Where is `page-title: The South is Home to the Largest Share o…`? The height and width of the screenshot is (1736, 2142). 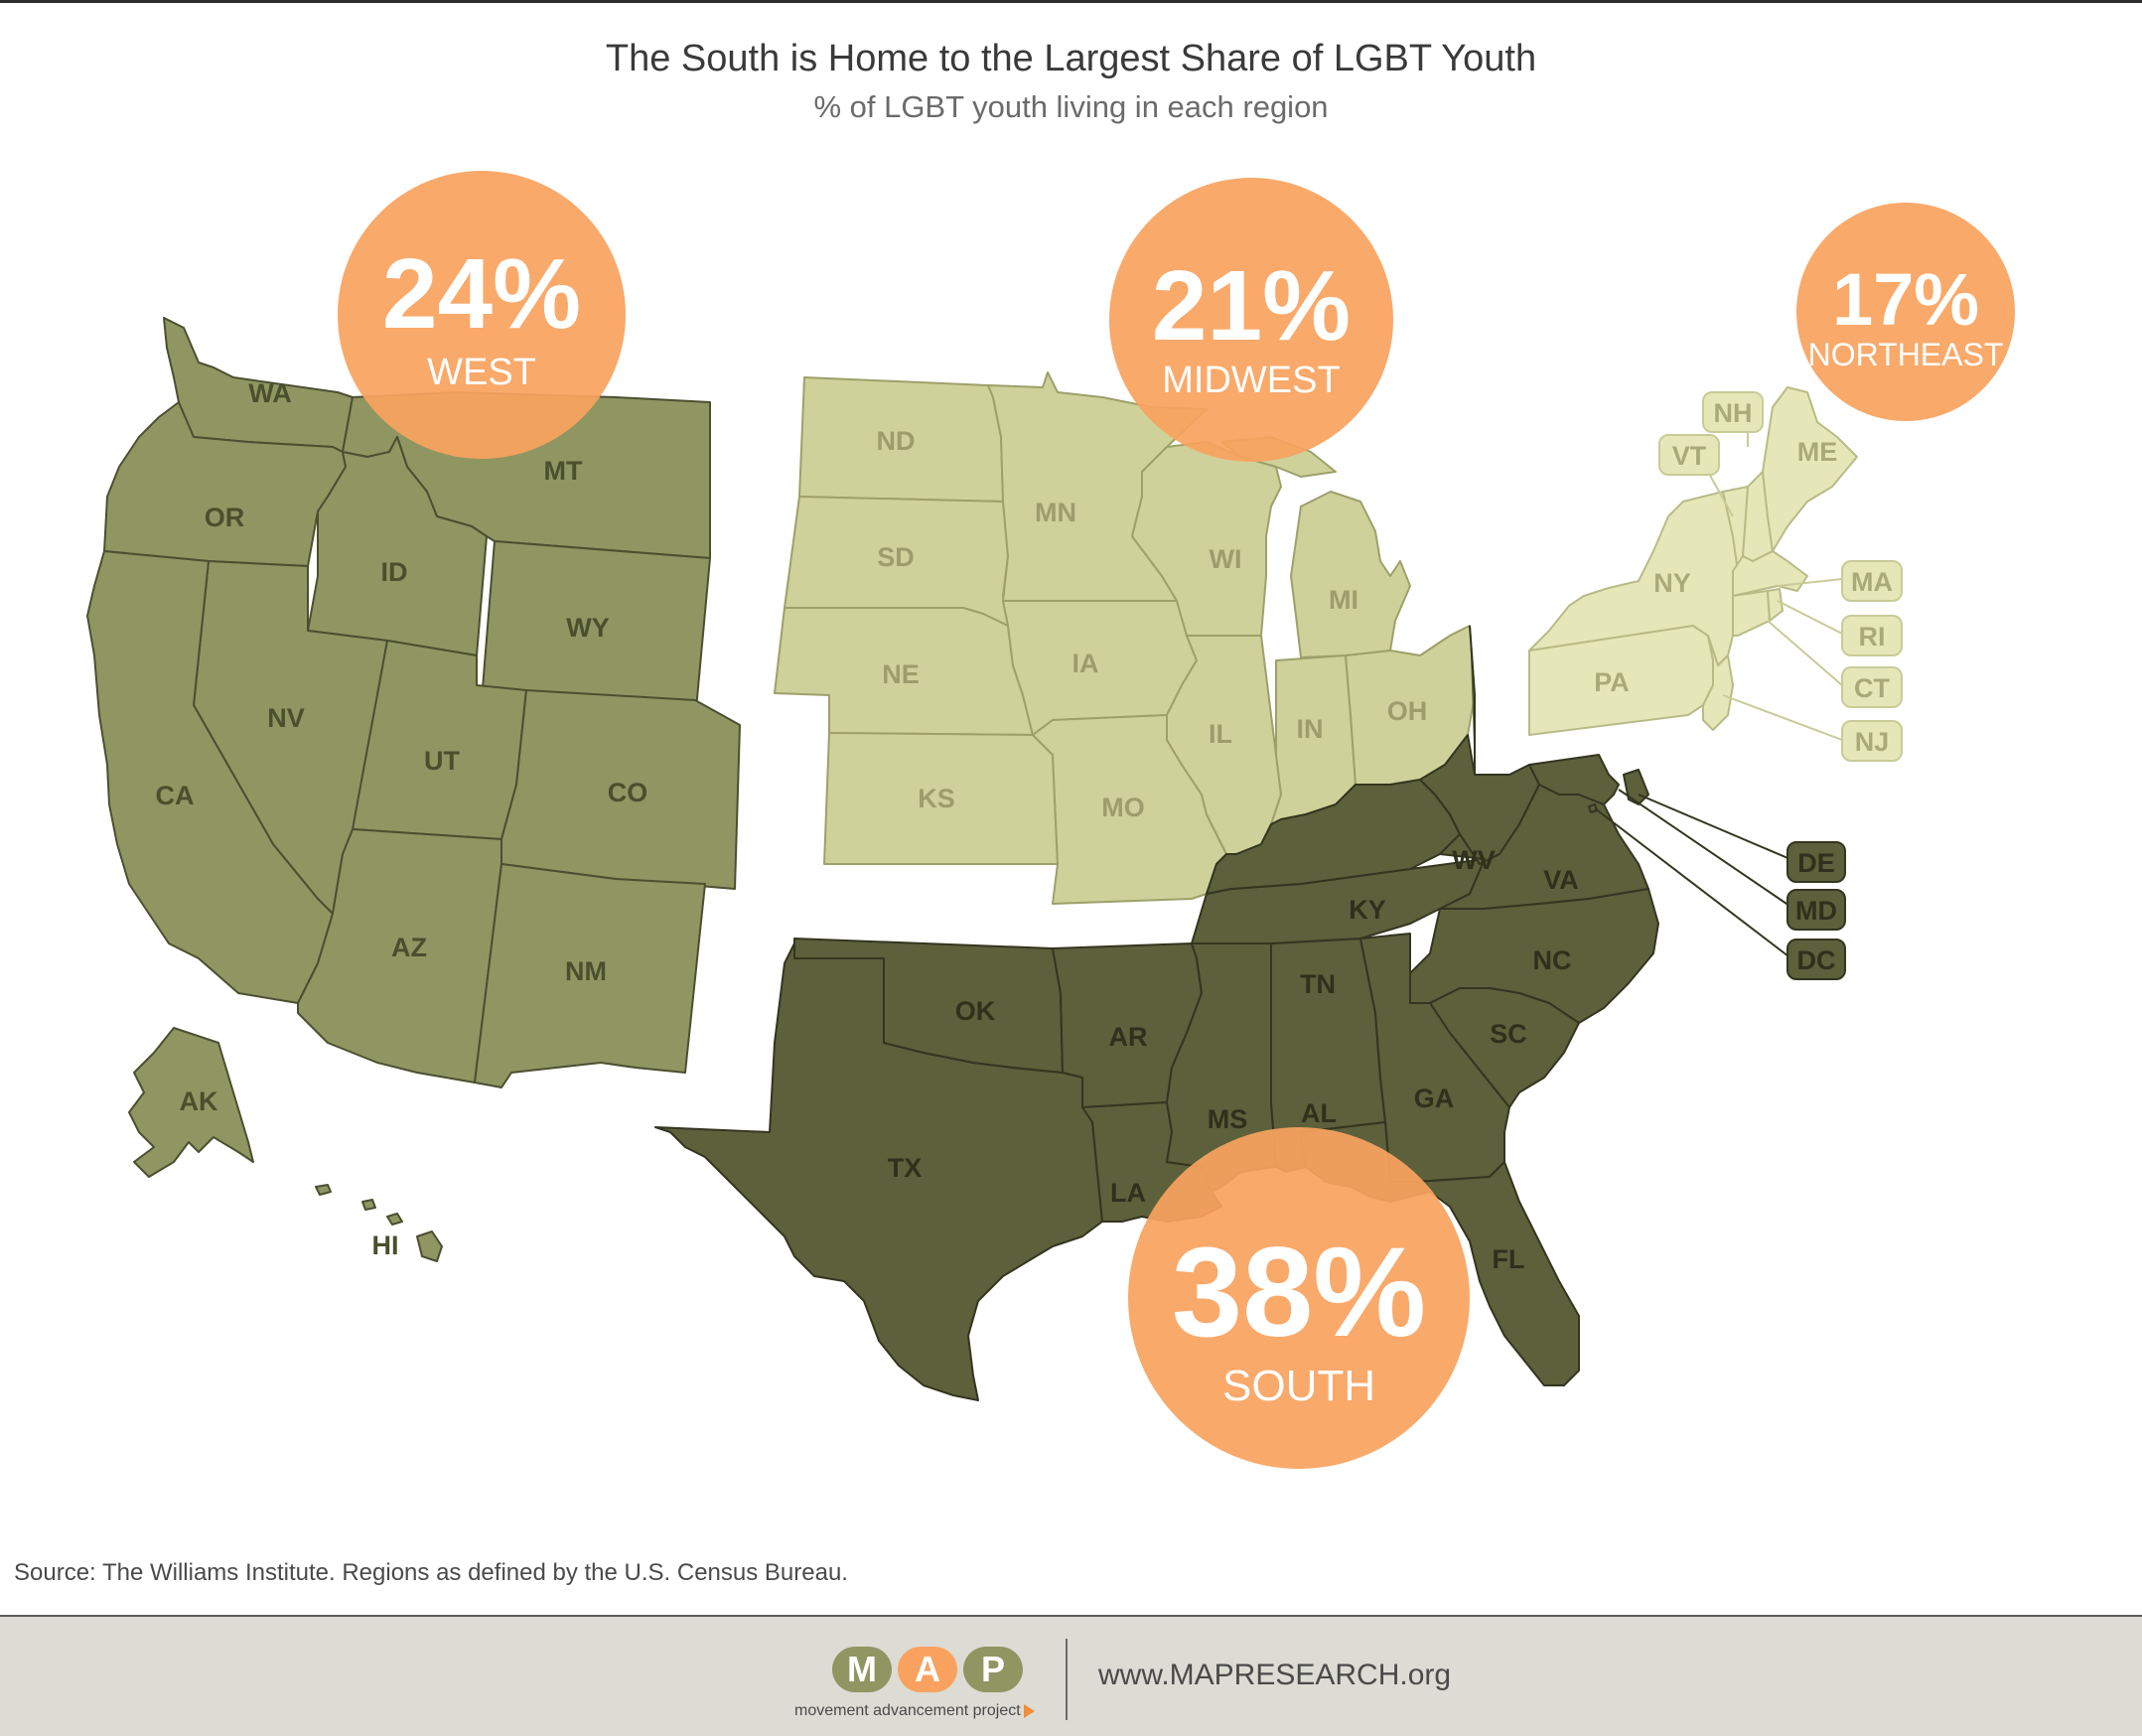
page-title: The South is Home to the Largest Share o… is located at coordinates (1071, 59).